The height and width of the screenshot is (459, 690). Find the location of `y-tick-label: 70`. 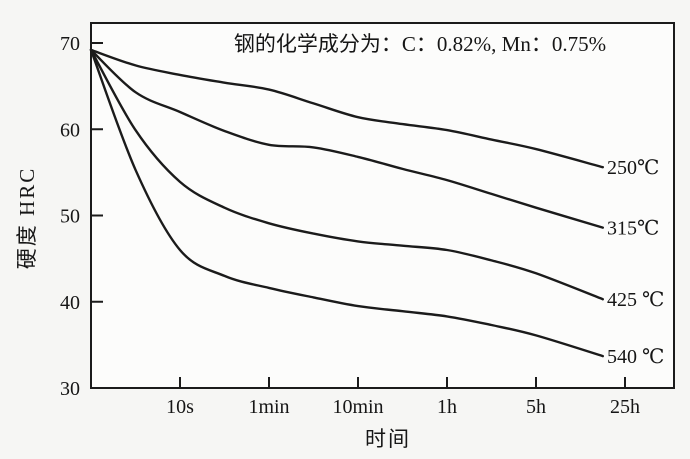

y-tick-label: 70 is located at coordinates (70, 44).